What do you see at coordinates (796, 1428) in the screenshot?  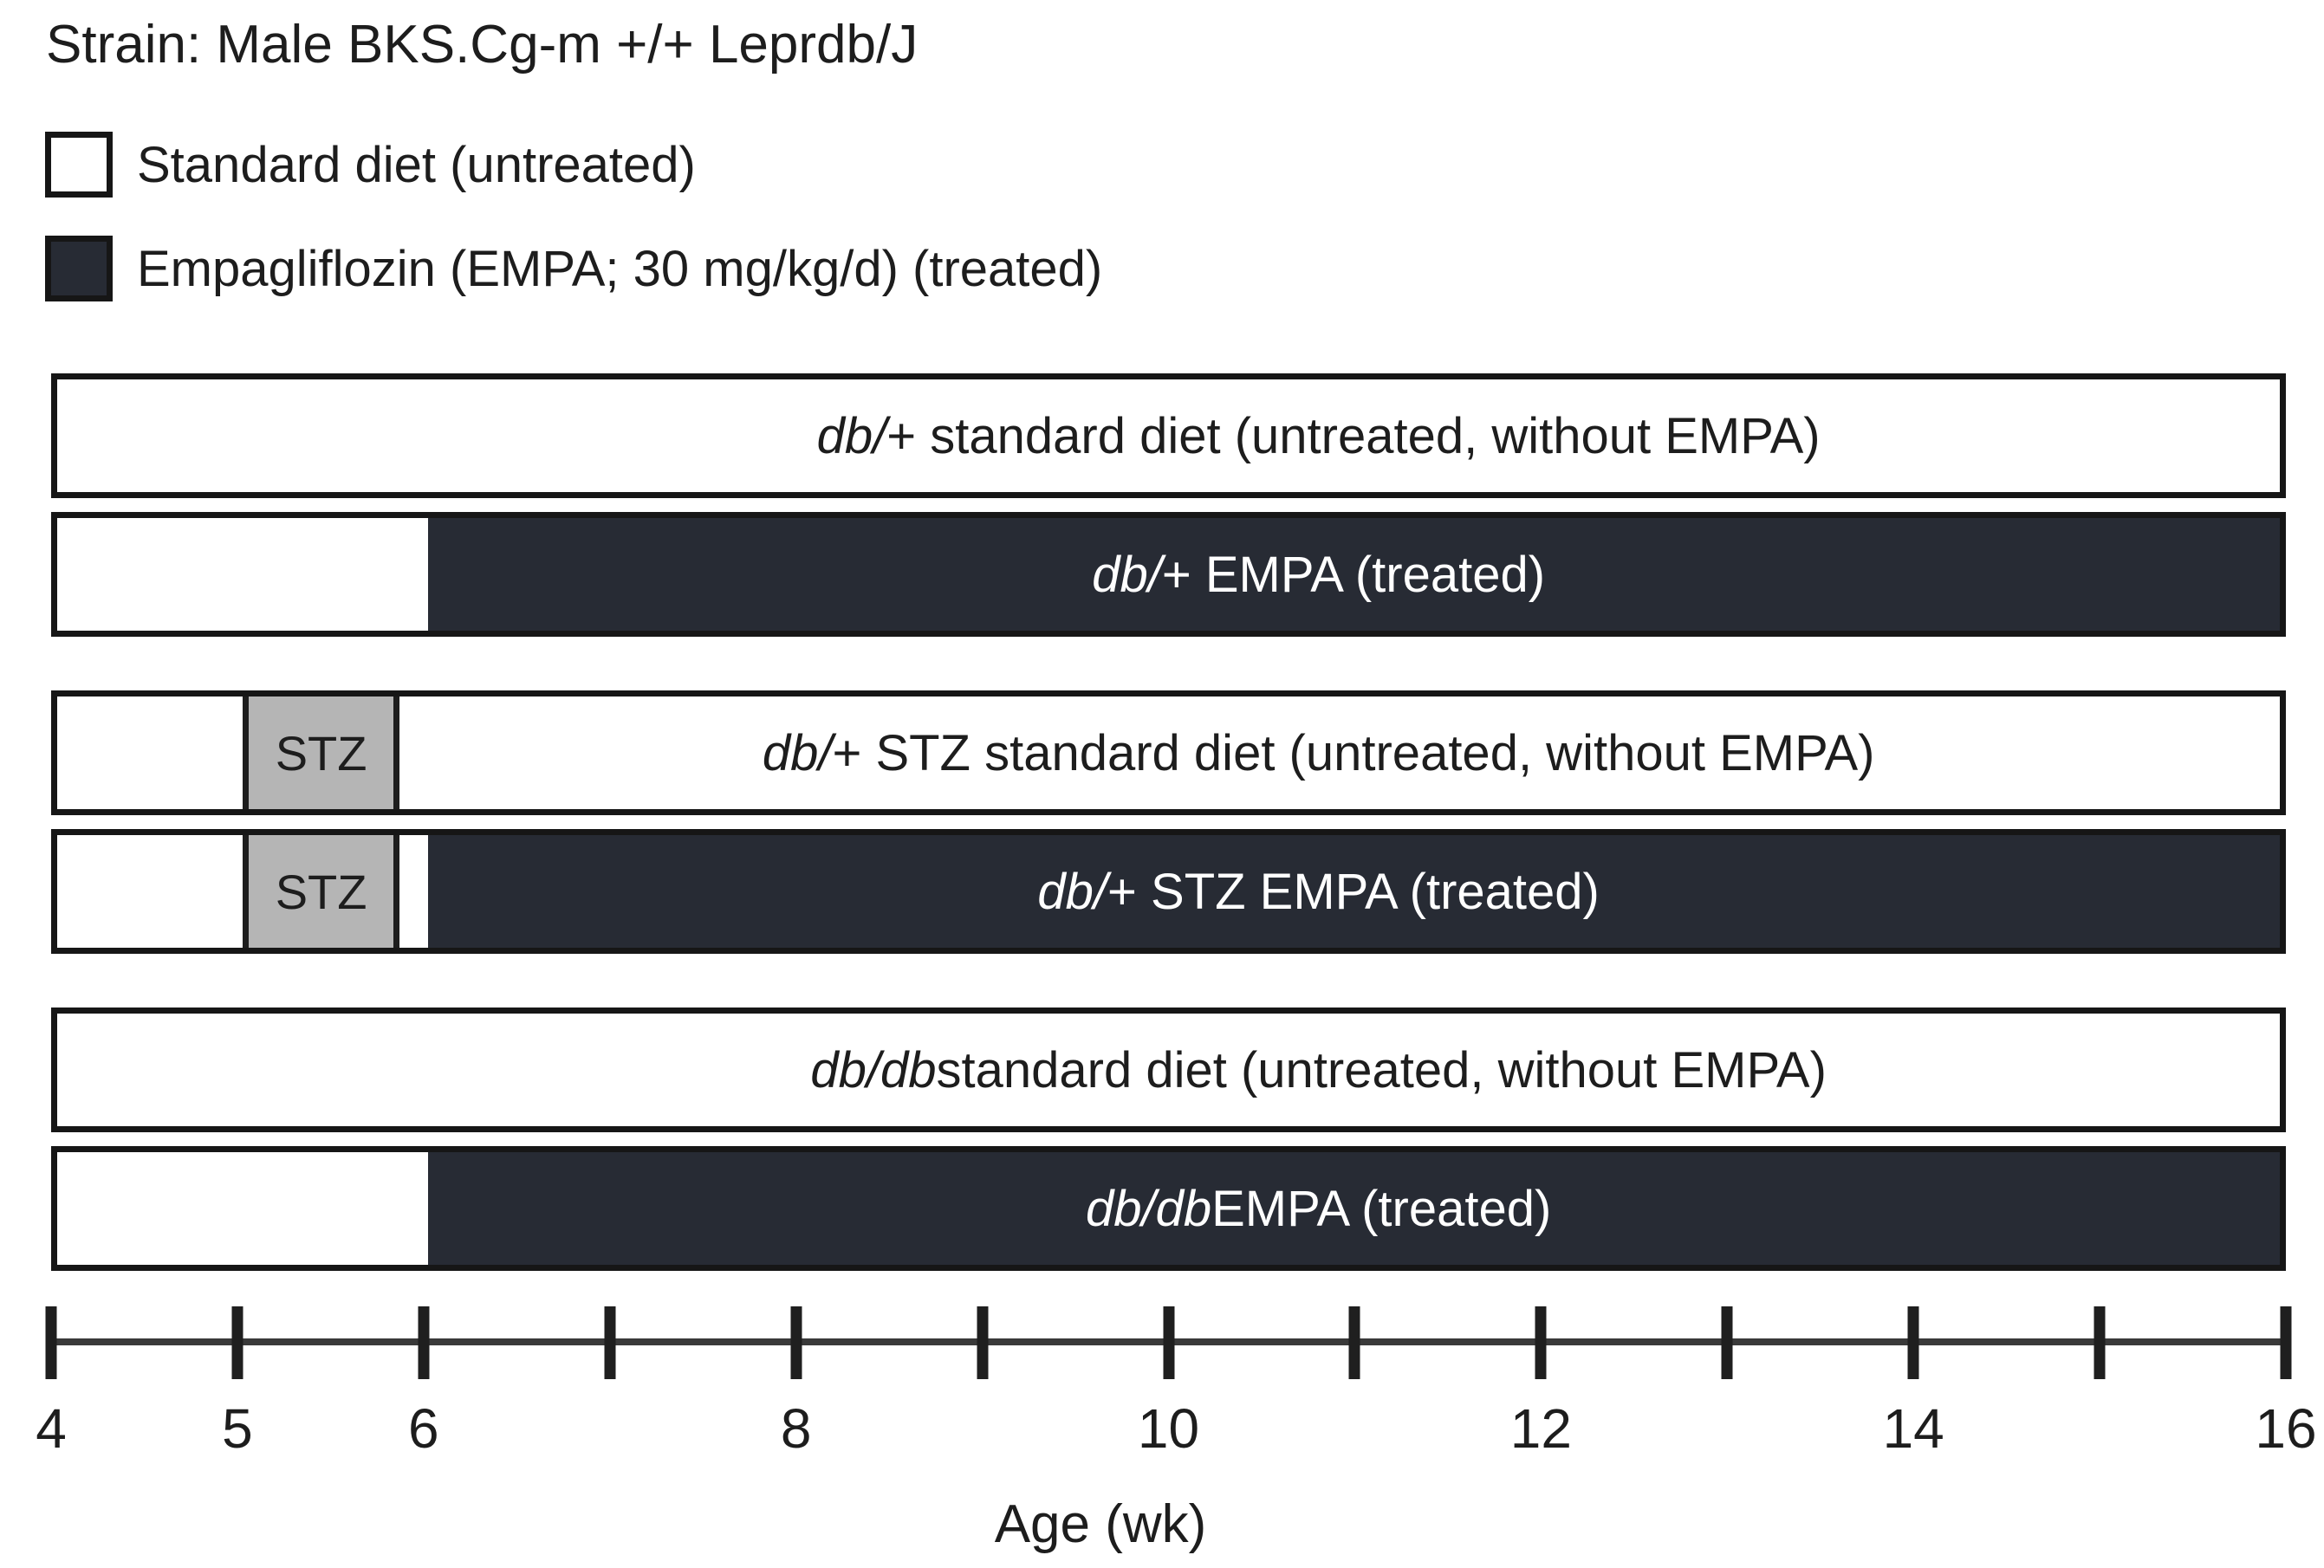 I see `axis-tick-label: 8` at bounding box center [796, 1428].